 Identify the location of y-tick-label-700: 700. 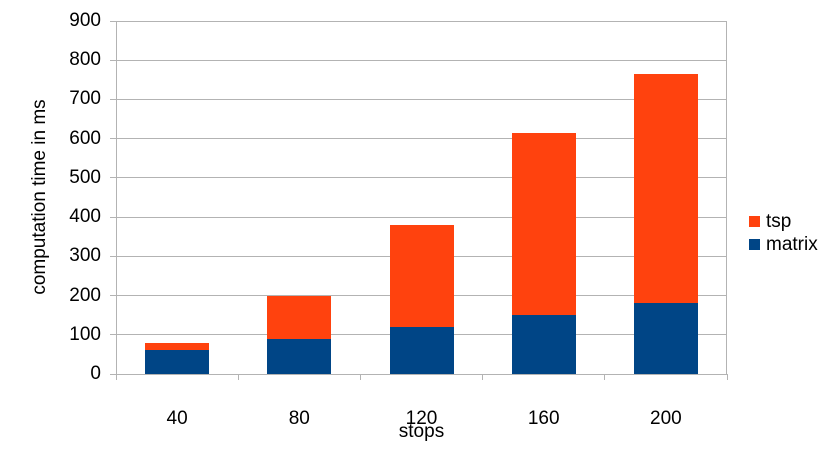
(85, 99).